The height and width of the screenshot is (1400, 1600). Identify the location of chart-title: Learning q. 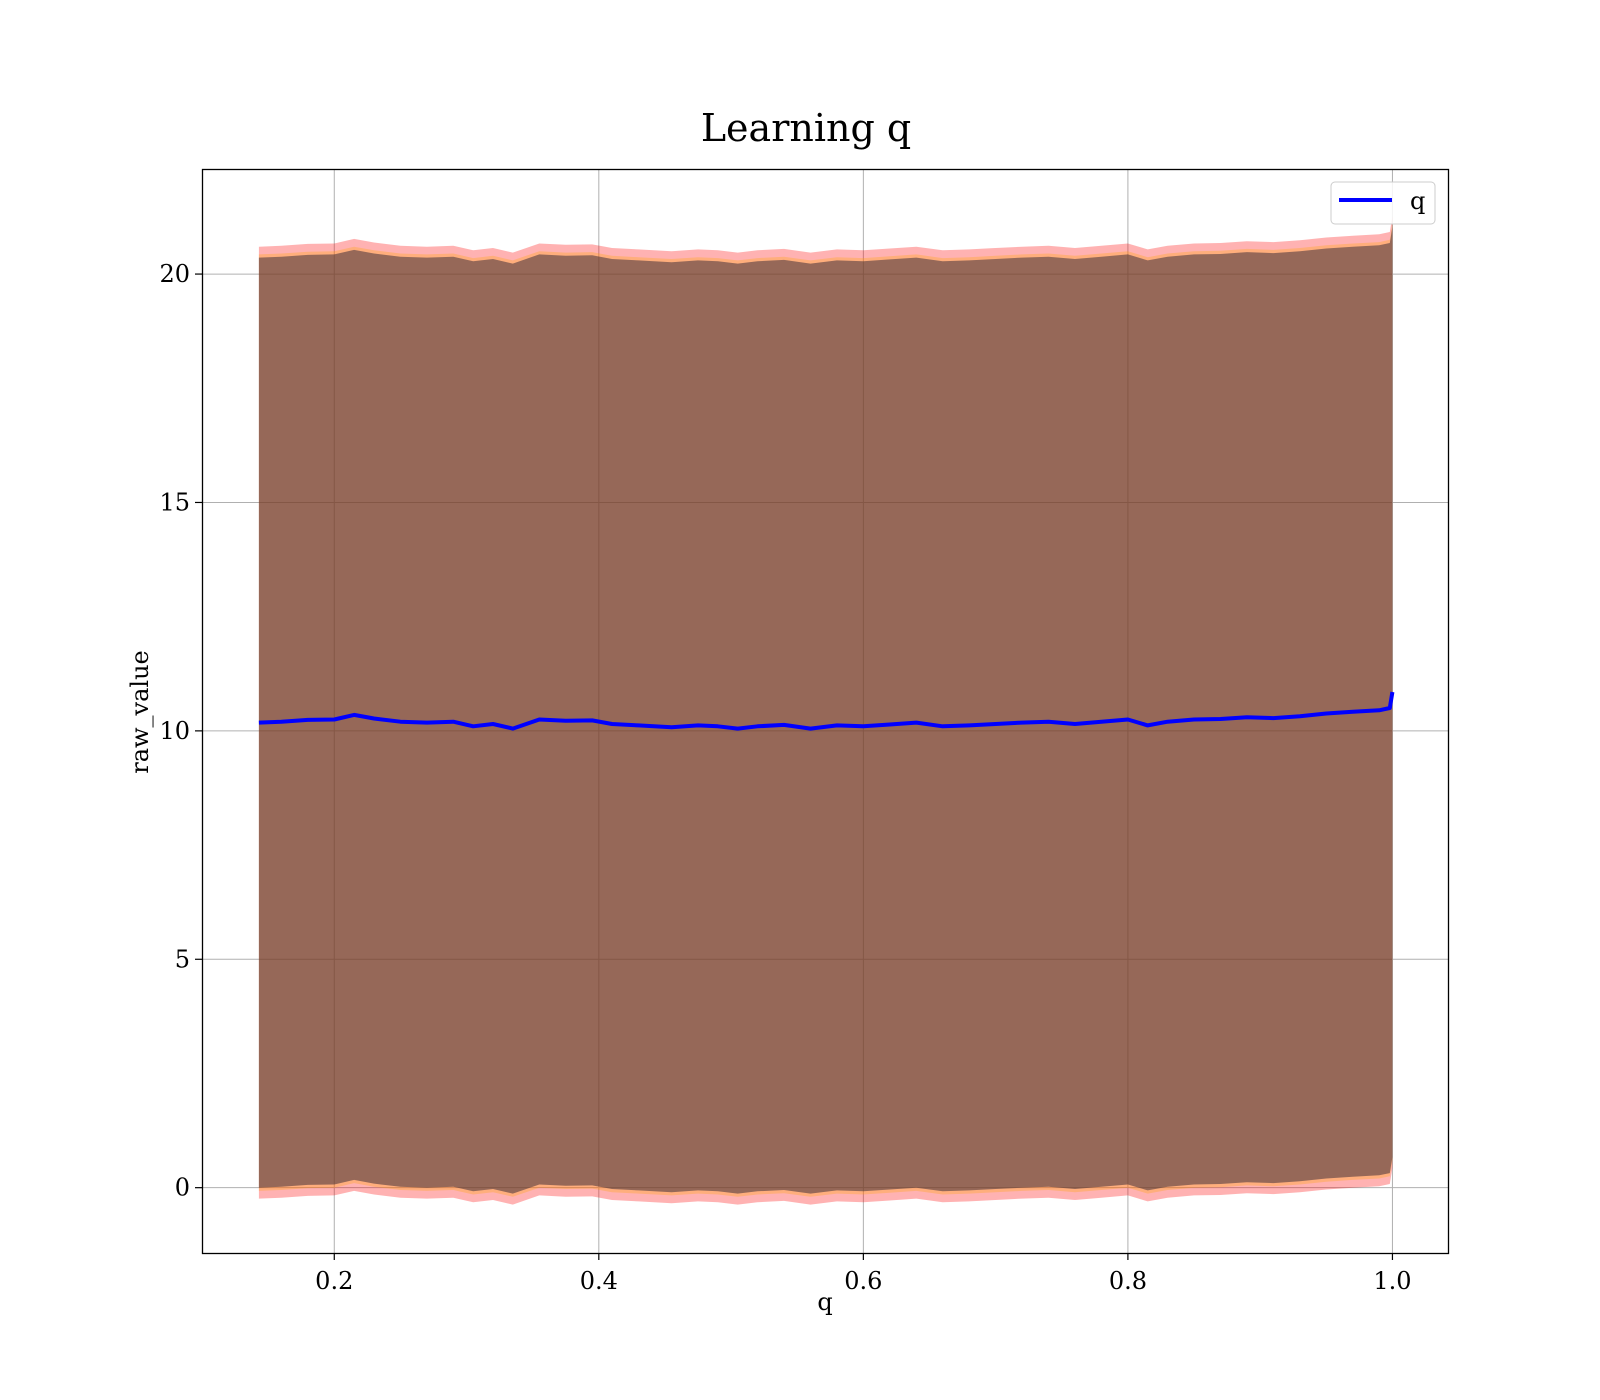
(806, 128).